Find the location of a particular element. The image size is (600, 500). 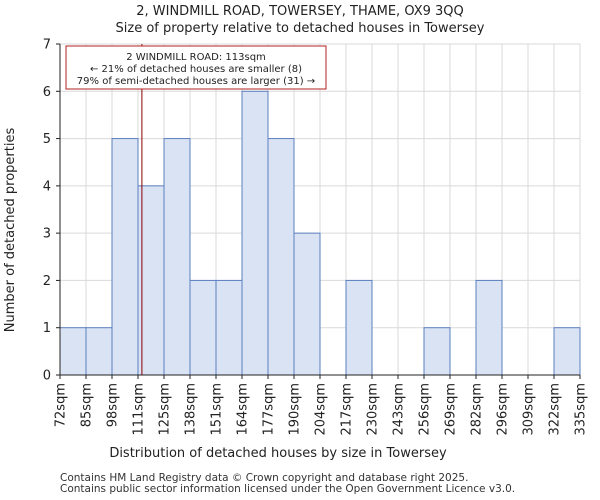

x-tick-label: 125sqm is located at coordinates (165, 409).